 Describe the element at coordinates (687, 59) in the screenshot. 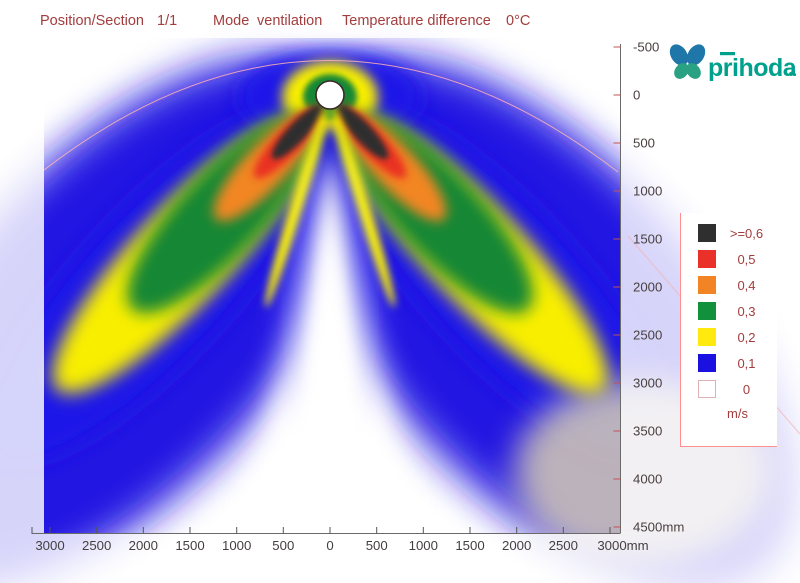

I see `butterfly-icon` at that location.